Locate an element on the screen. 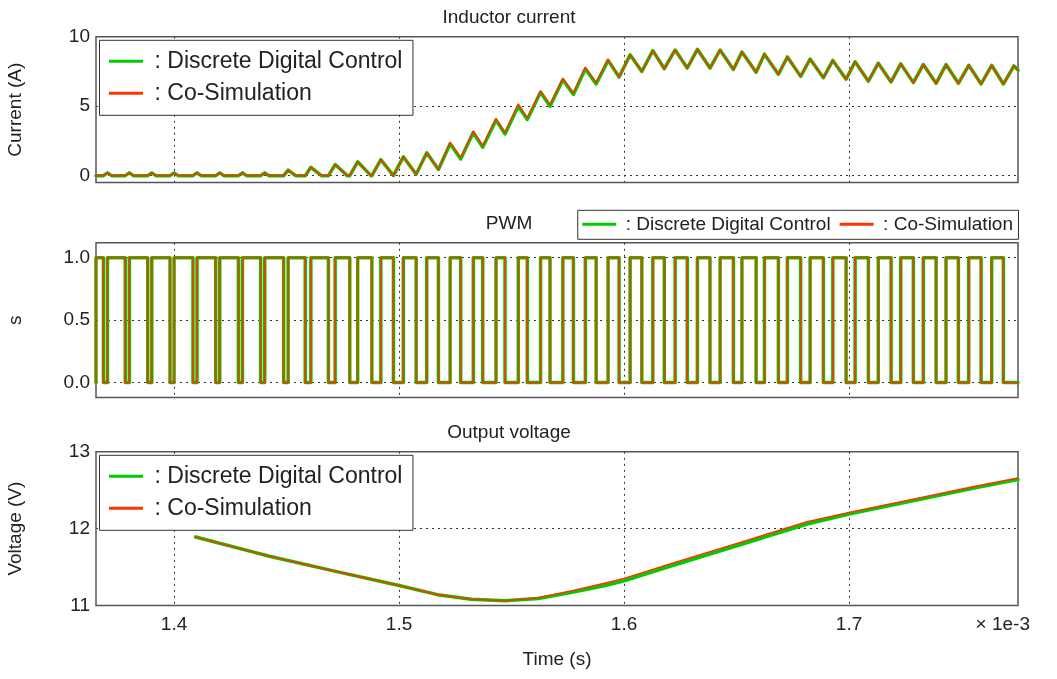 This screenshot has width=1057, height=679. y-tick-label: 13 is located at coordinates (79, 451).